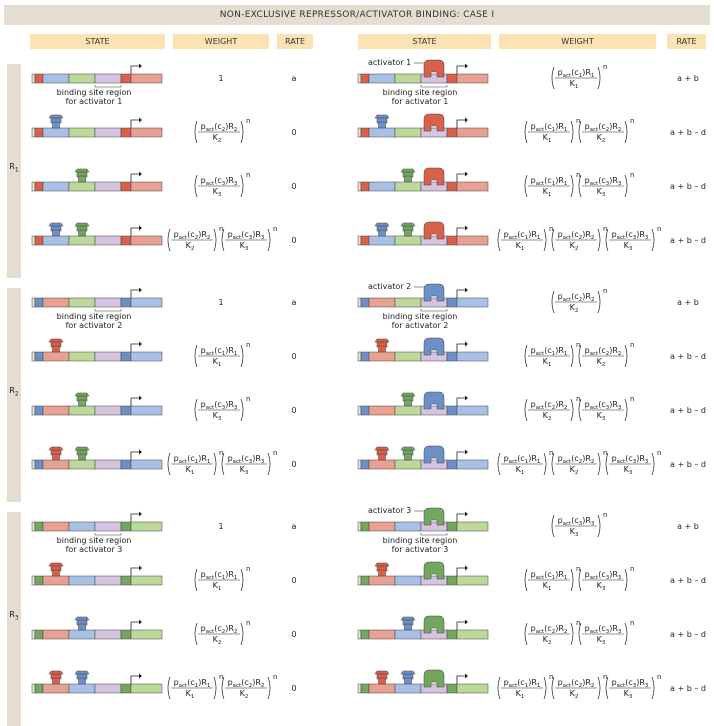  Describe the element at coordinates (97, 405) in the screenshot. I see `dna-left-g2-r3` at that location.